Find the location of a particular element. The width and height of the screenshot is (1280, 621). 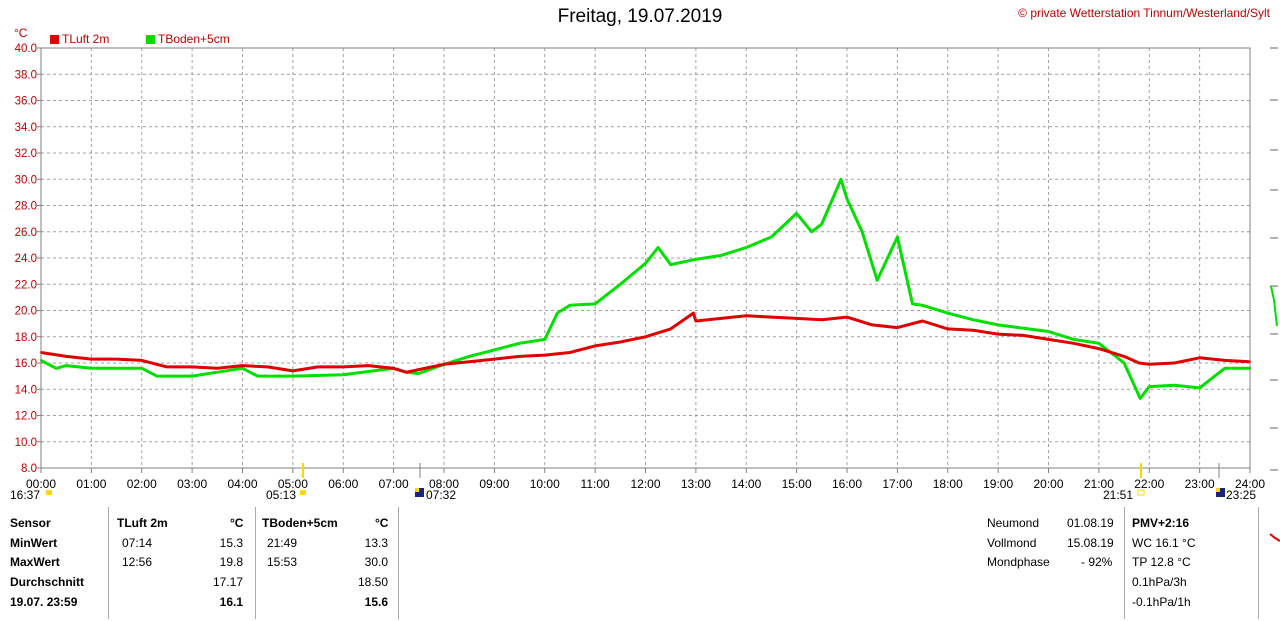

y-tick-label: 10.0 is located at coordinates (26, 443).